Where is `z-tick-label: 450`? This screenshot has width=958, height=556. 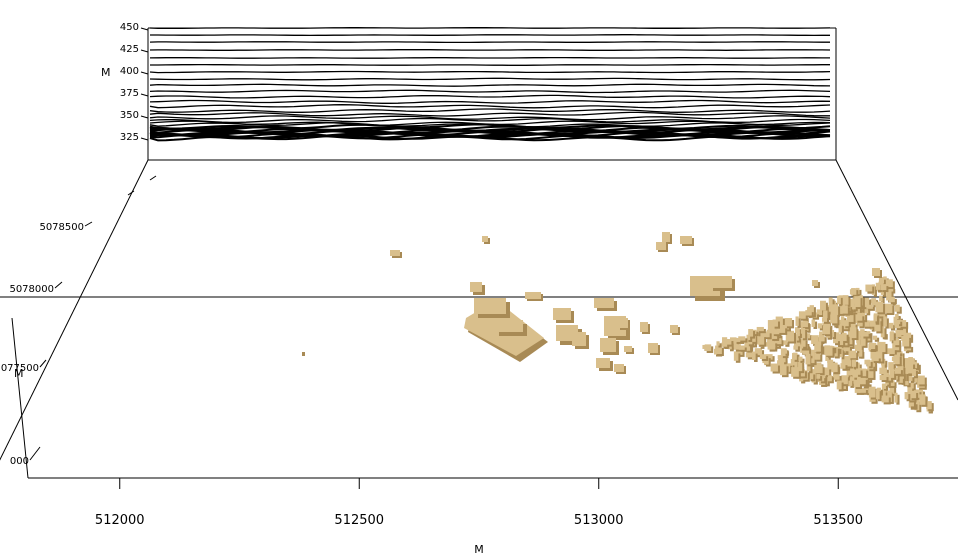 z-tick-label: 450 is located at coordinates (129, 27).